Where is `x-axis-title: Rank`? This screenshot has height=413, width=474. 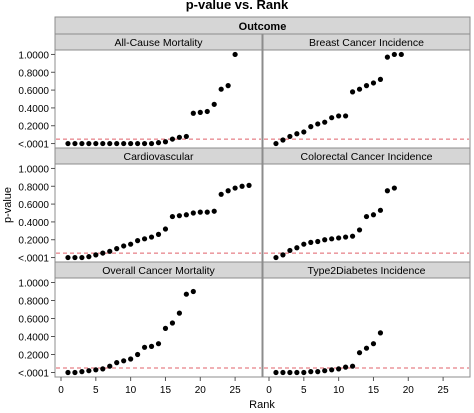 x-axis-title: Rank is located at coordinates (262, 405).